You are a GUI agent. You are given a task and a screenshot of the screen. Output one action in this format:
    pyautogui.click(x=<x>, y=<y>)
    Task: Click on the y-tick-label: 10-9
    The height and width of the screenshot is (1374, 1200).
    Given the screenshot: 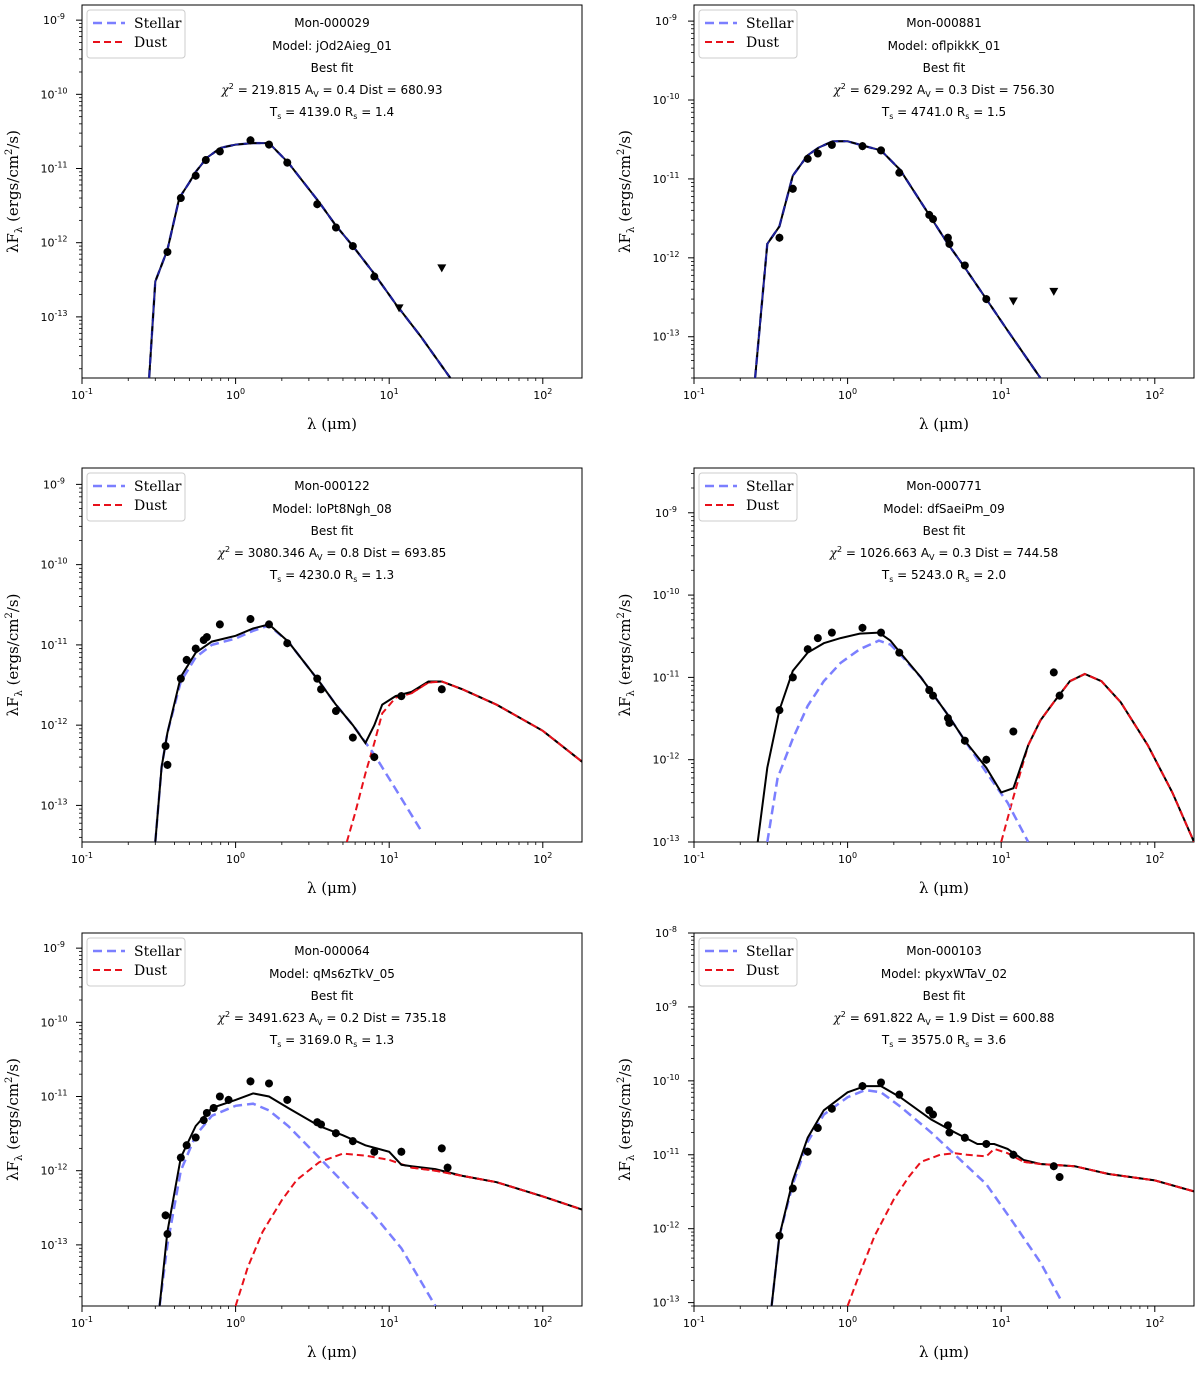 What is the action you would take?
    pyautogui.click(x=54, y=483)
    